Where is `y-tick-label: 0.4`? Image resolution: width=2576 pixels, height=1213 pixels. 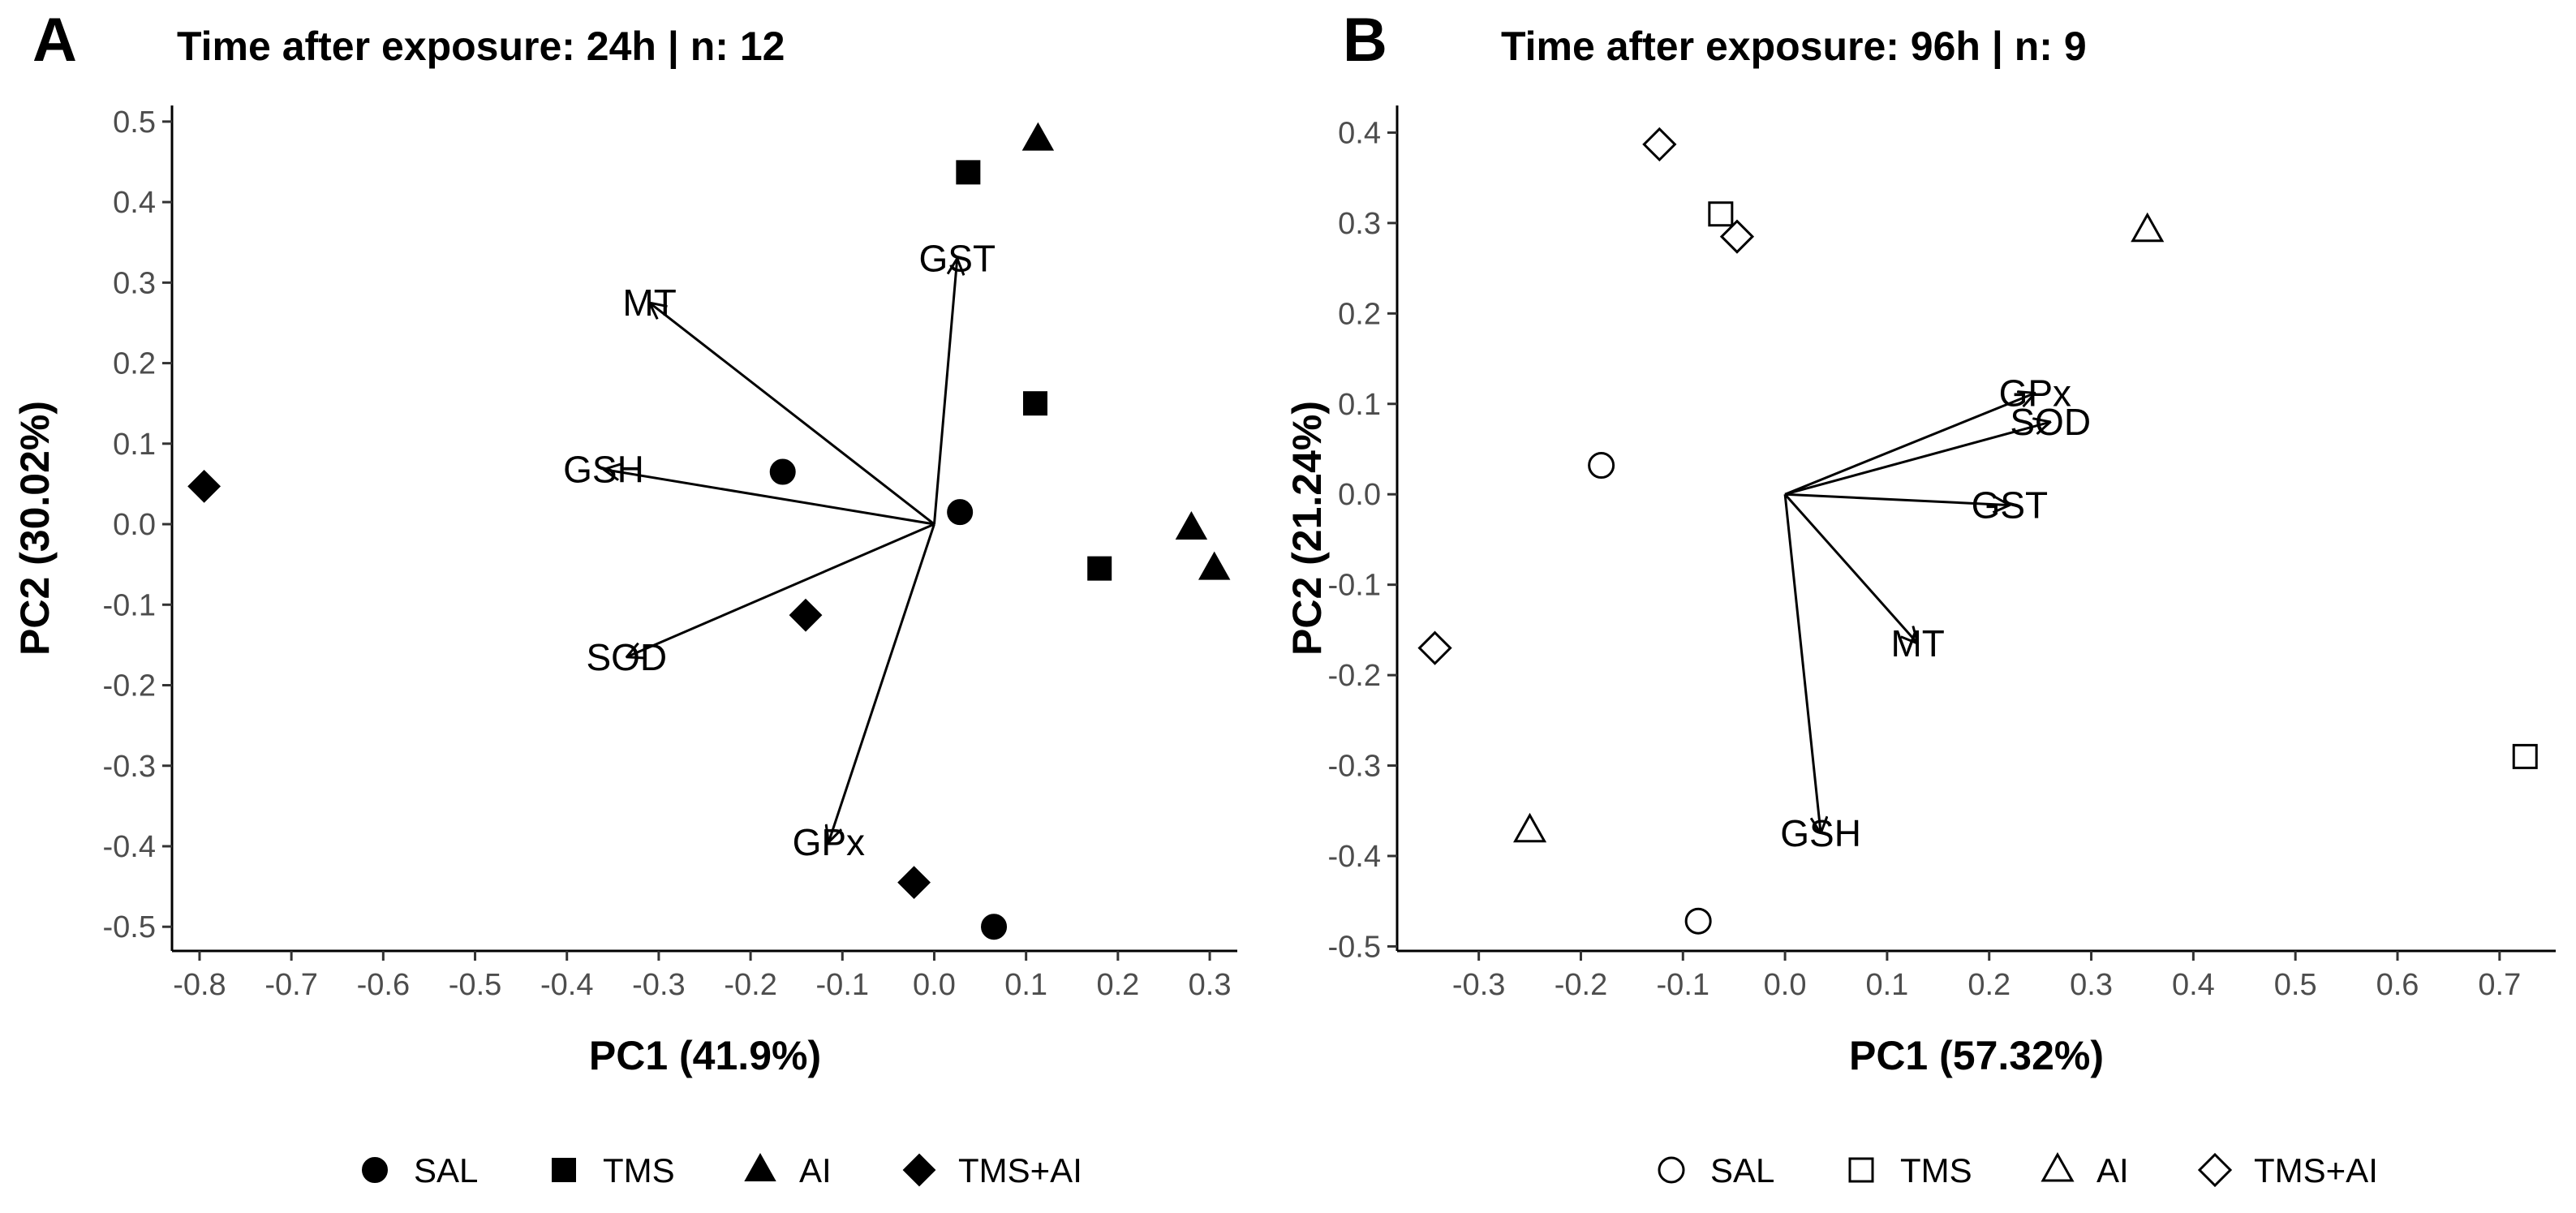
y-tick-label: 0.4 is located at coordinates (1359, 133).